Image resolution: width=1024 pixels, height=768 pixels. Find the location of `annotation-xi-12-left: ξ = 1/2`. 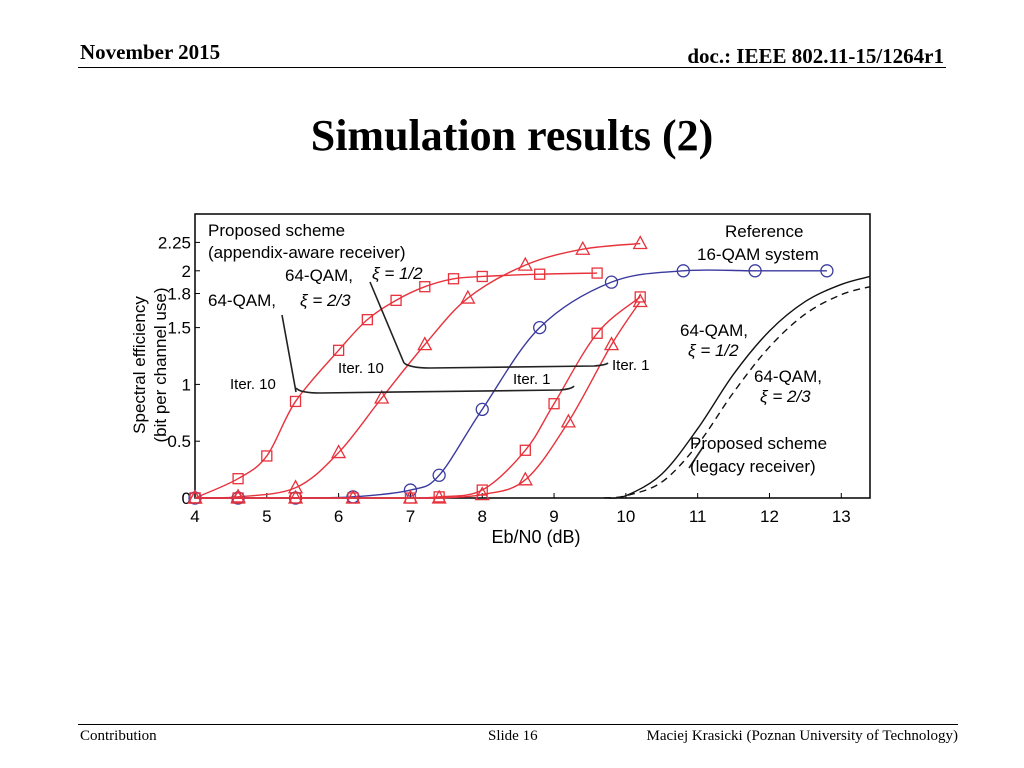

annotation-xi-12-left: ξ = 1/2 is located at coordinates (397, 273).